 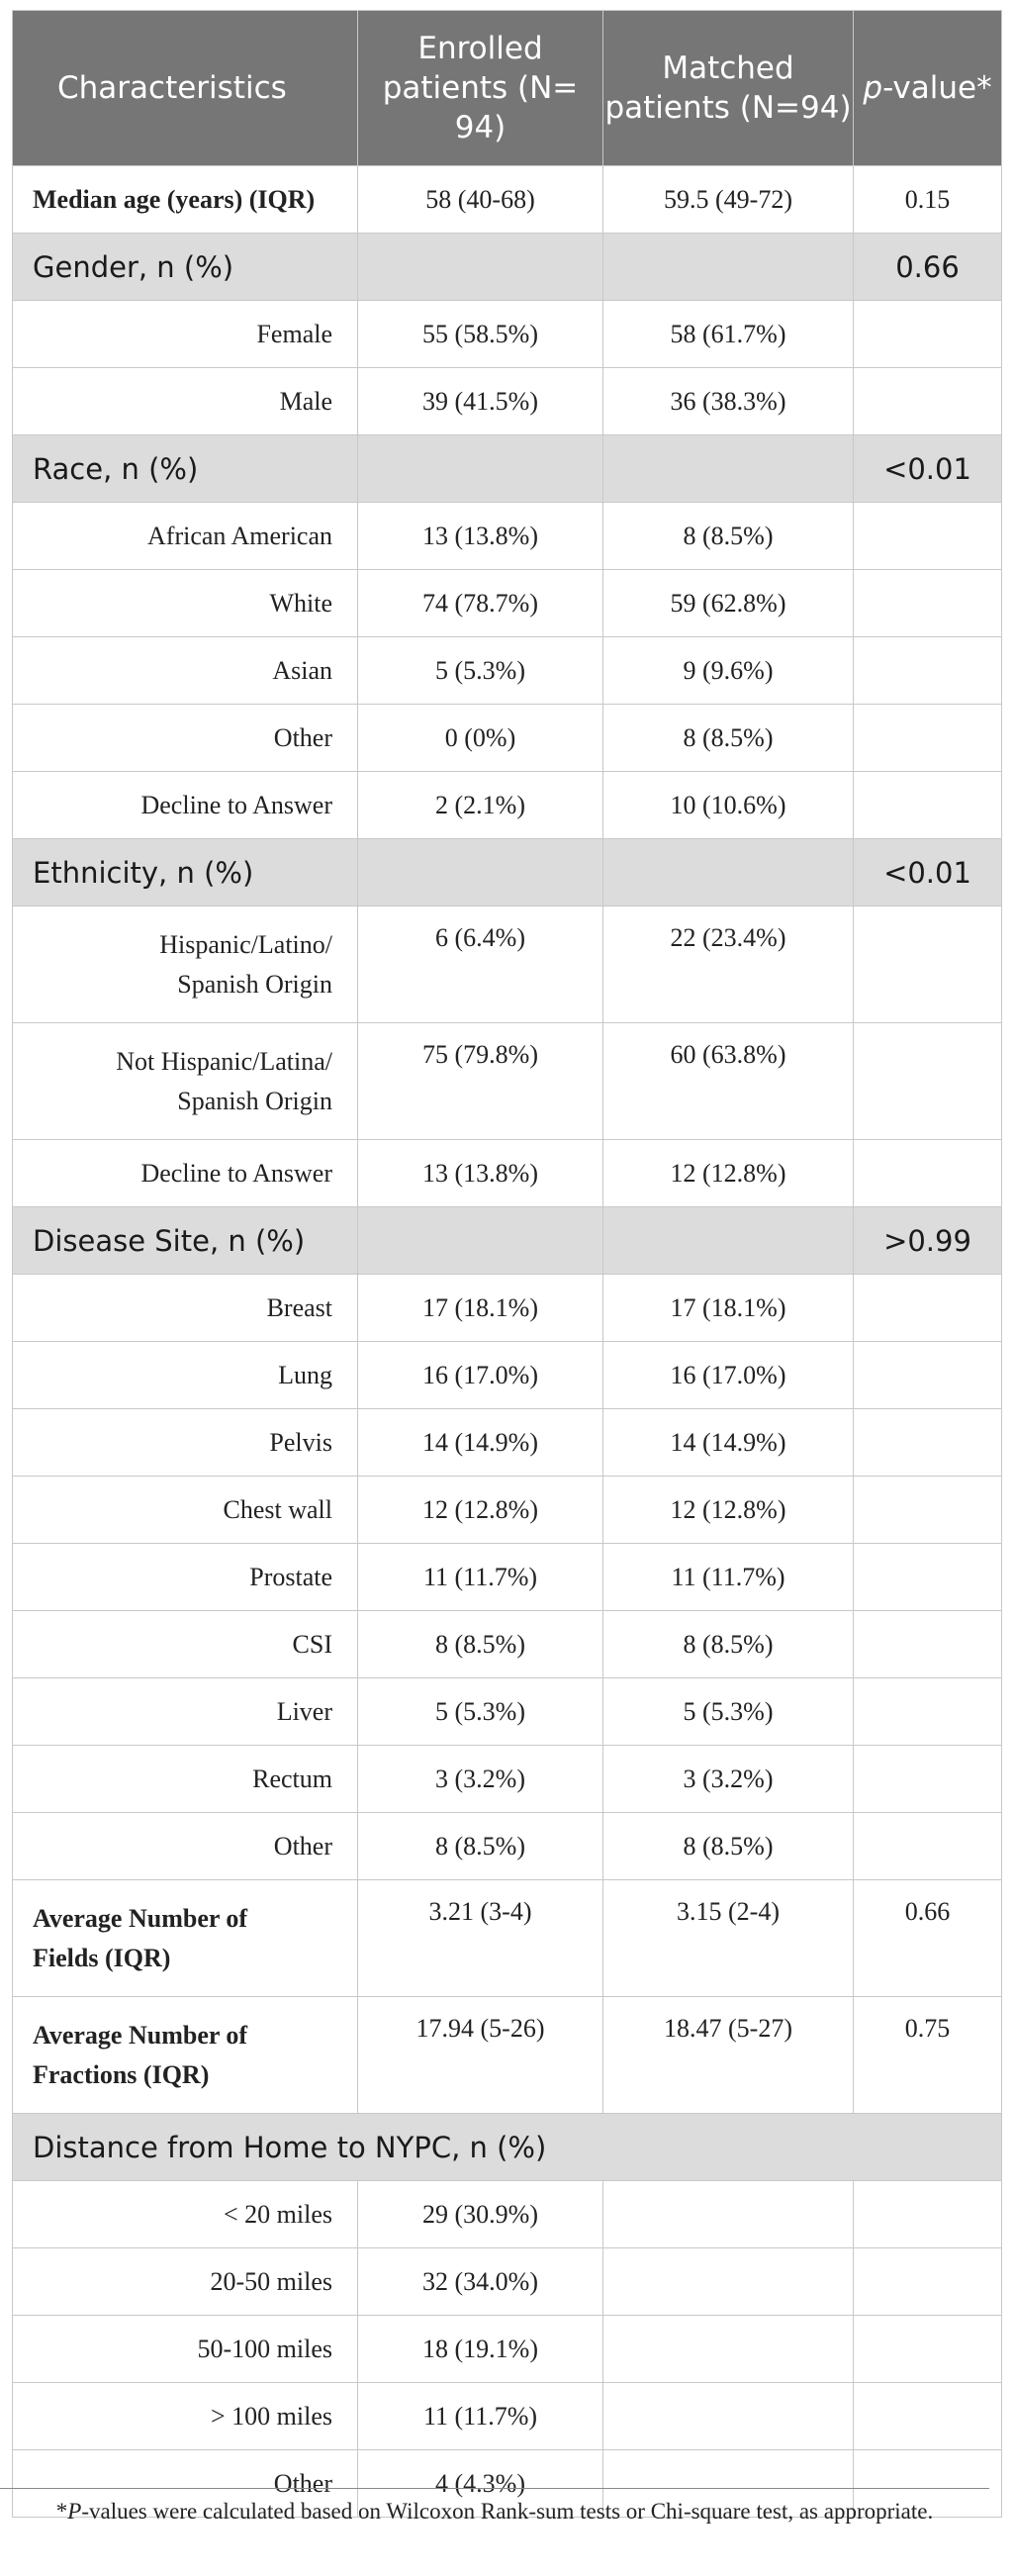 I want to click on row-label: Chest wall, so click(x=185, y=1510).